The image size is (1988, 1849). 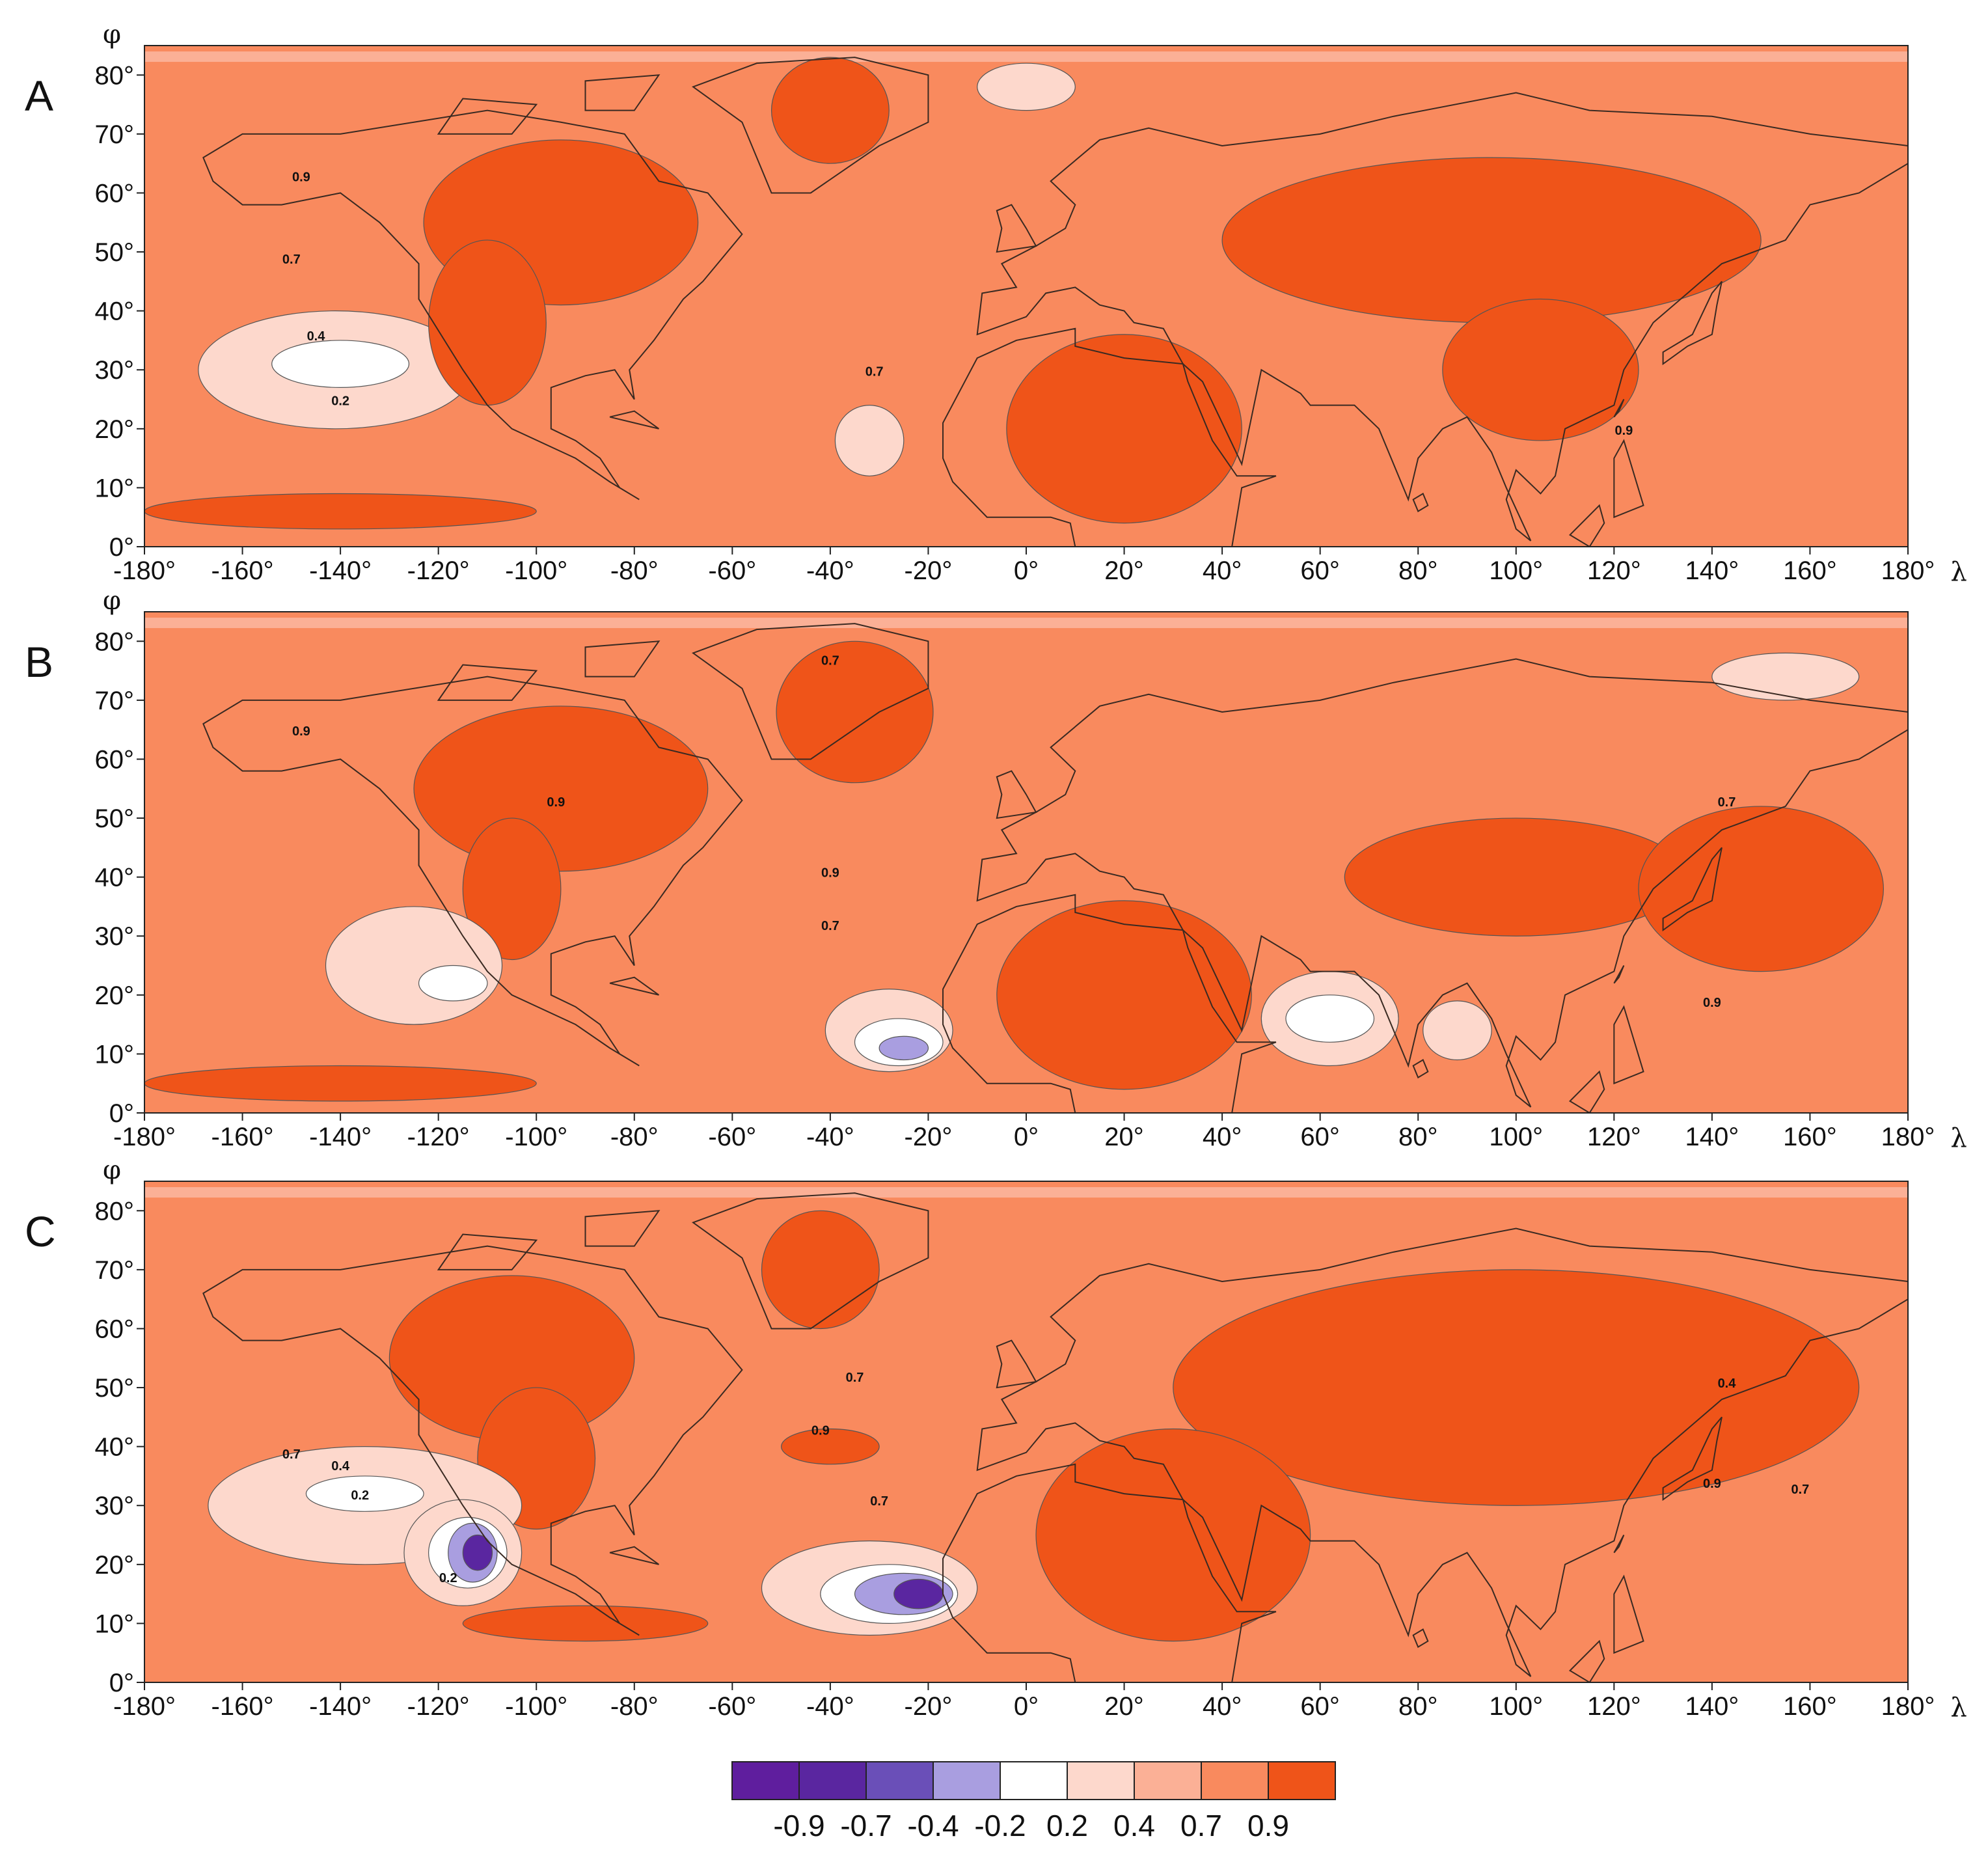 What do you see at coordinates (1026, 56) in the screenshot?
I see `field-band` at bounding box center [1026, 56].